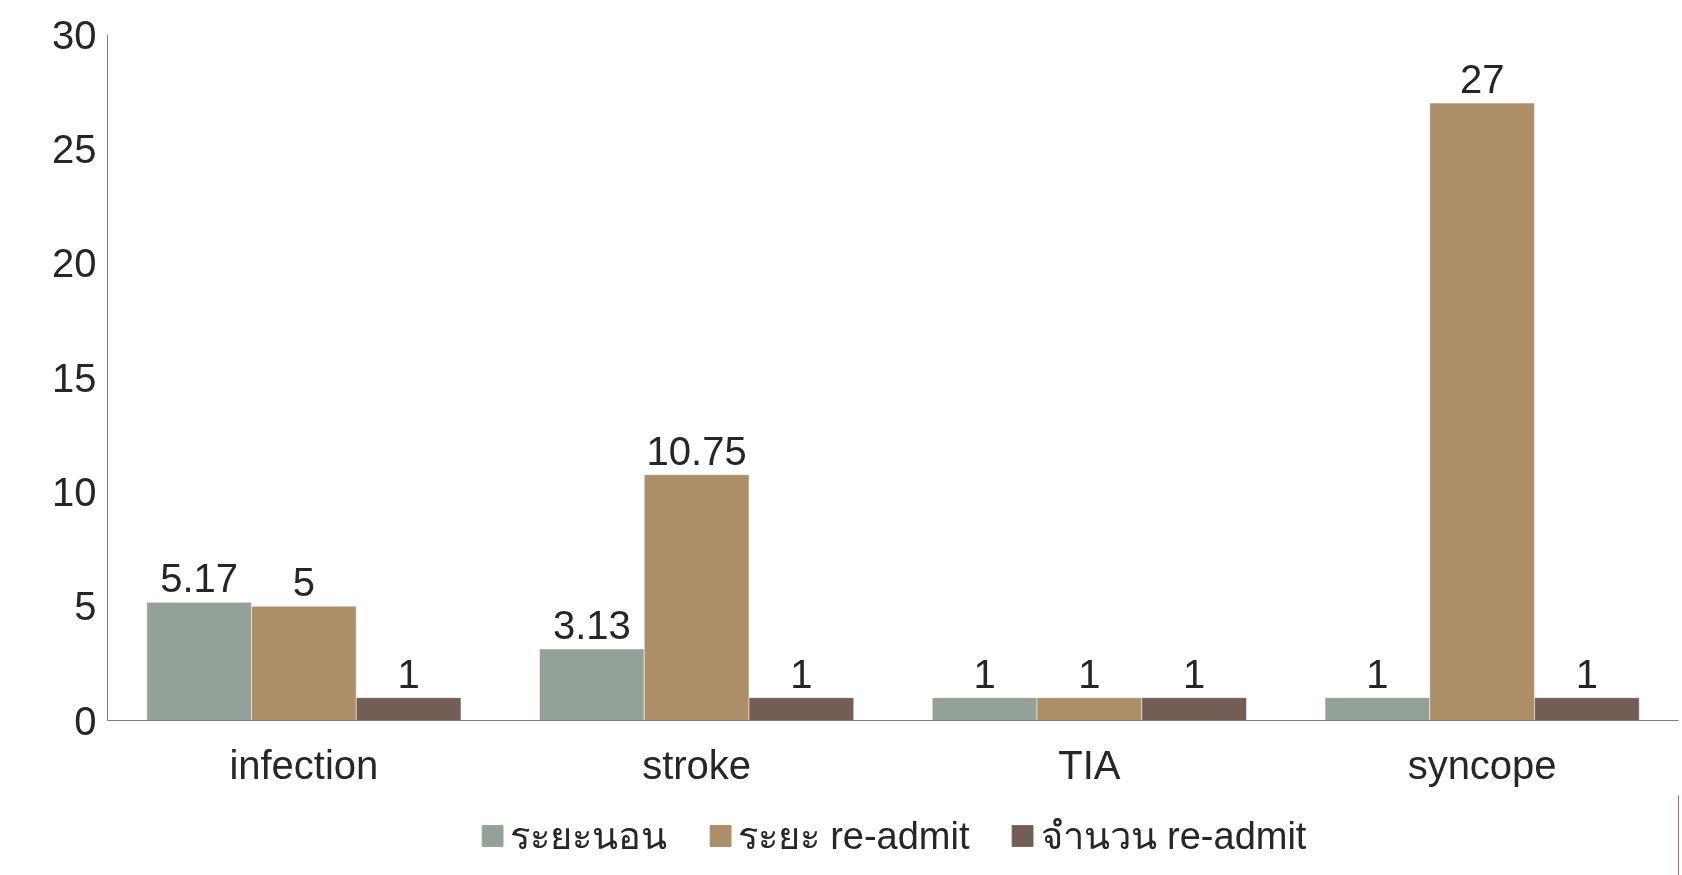 The image size is (1682, 875). I want to click on y-tick-label: 15, so click(74, 377).